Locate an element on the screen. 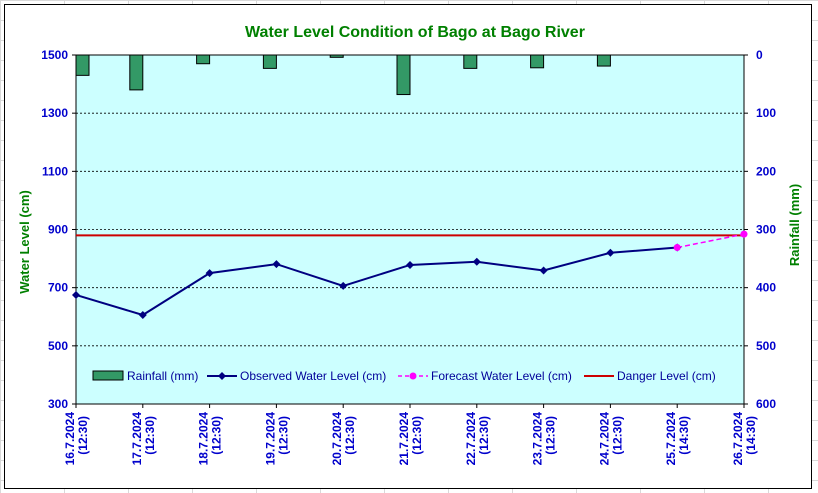 The image size is (818, 493). x-tick-date: 20.7.2024 is located at coordinates (337, 439).